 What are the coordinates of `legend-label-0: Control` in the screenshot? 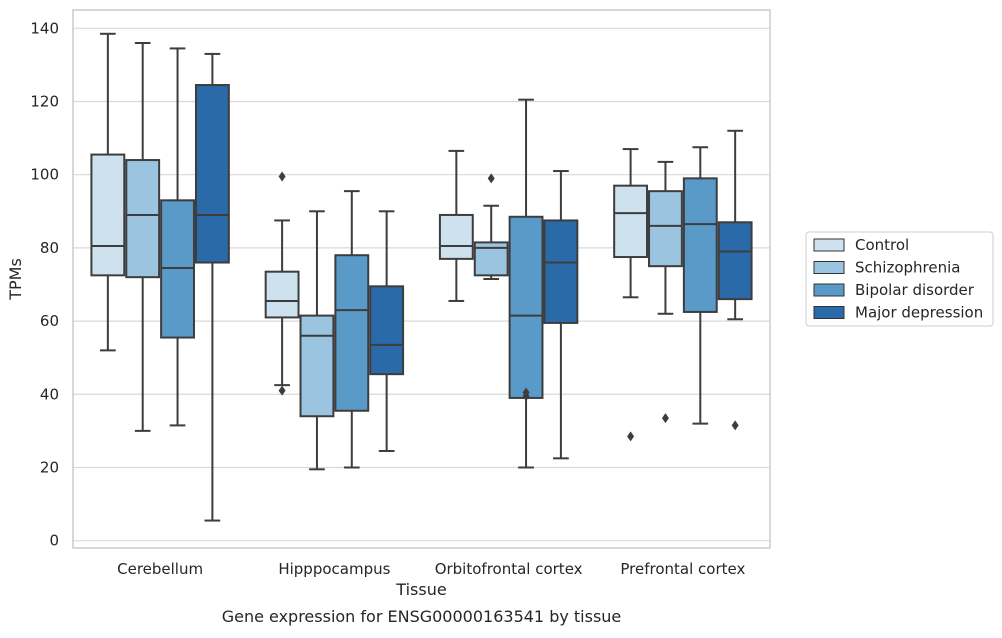 It's located at (882, 245).